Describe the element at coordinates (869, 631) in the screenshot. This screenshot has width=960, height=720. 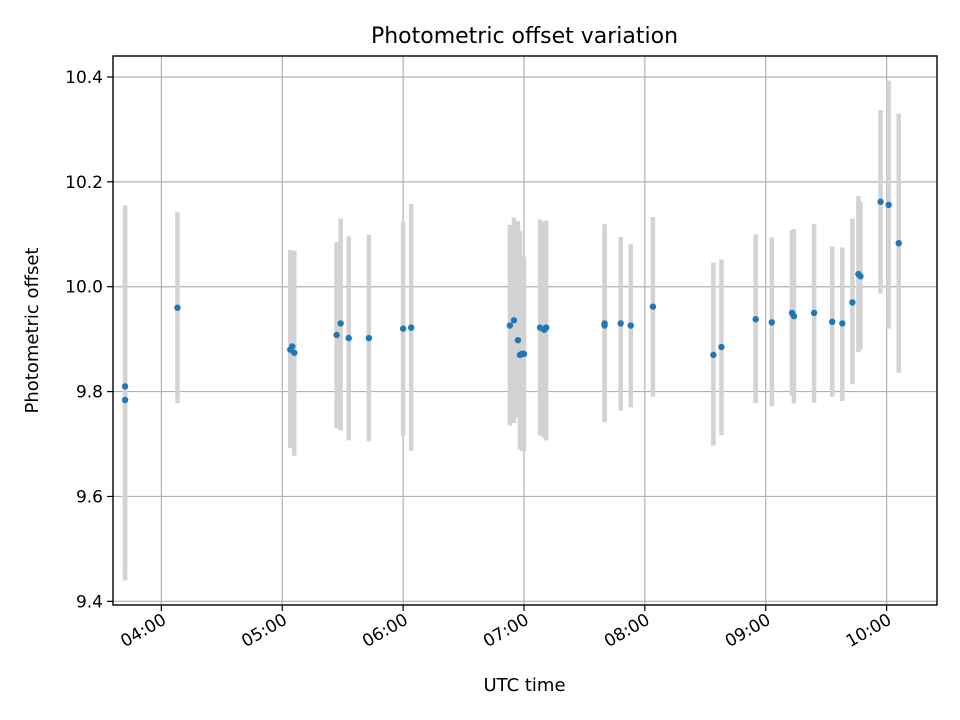
I see `x-tick-label: 10:00` at that location.